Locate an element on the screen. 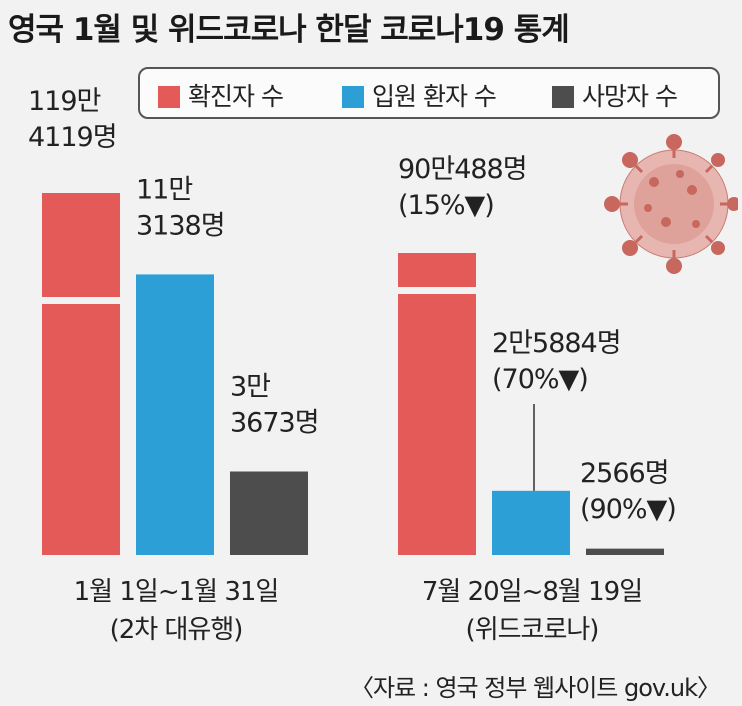  data-label-deaths-withcorona-line1: 2566명 is located at coordinates (624, 473).